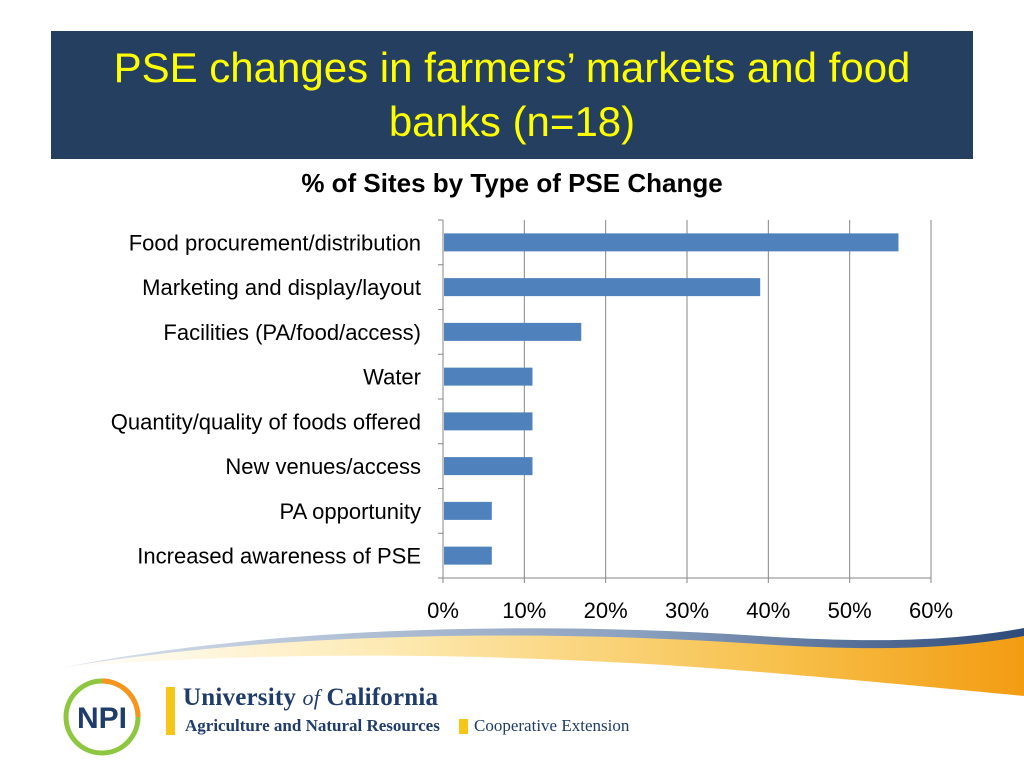 The width and height of the screenshot is (1024, 768). I want to click on category-label: PA opportunity, so click(350, 511).